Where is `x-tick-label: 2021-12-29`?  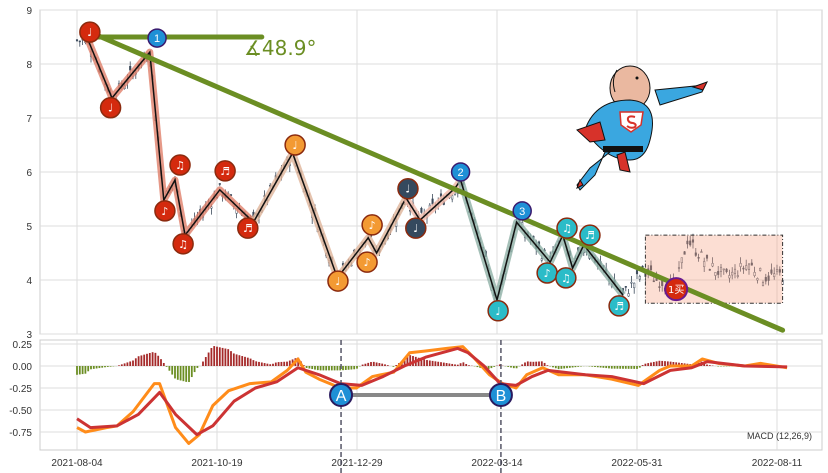 x-tick-label: 2021-12-29 is located at coordinates (357, 463).